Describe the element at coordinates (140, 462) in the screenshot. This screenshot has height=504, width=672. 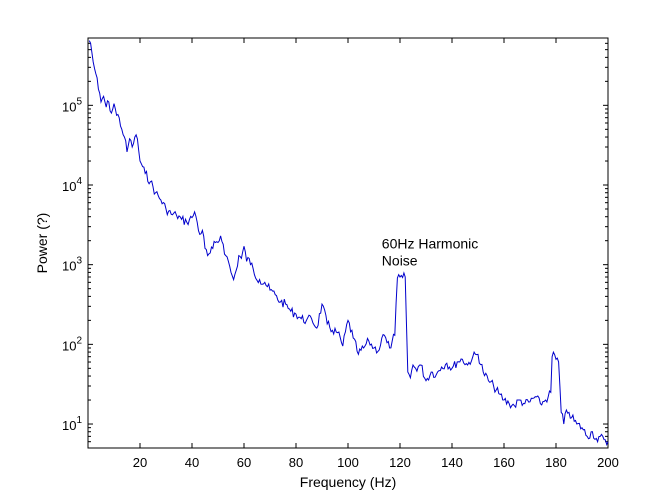
I see `x-tick-label: 20` at that location.